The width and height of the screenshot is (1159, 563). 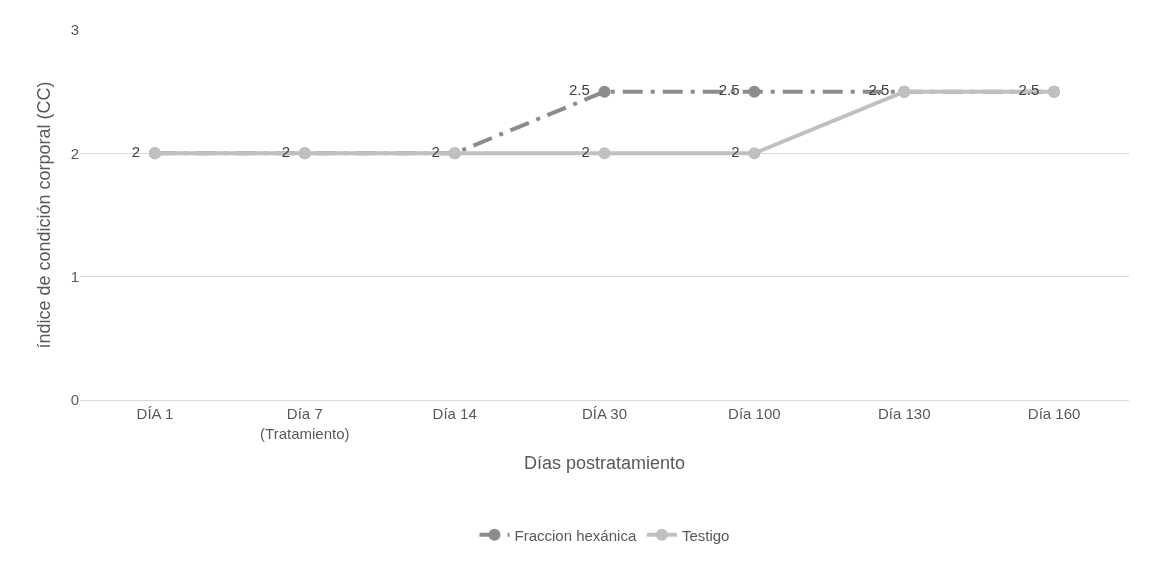 What do you see at coordinates (604, 462) in the screenshot?
I see `x-axis-title: Días postratamiento` at bounding box center [604, 462].